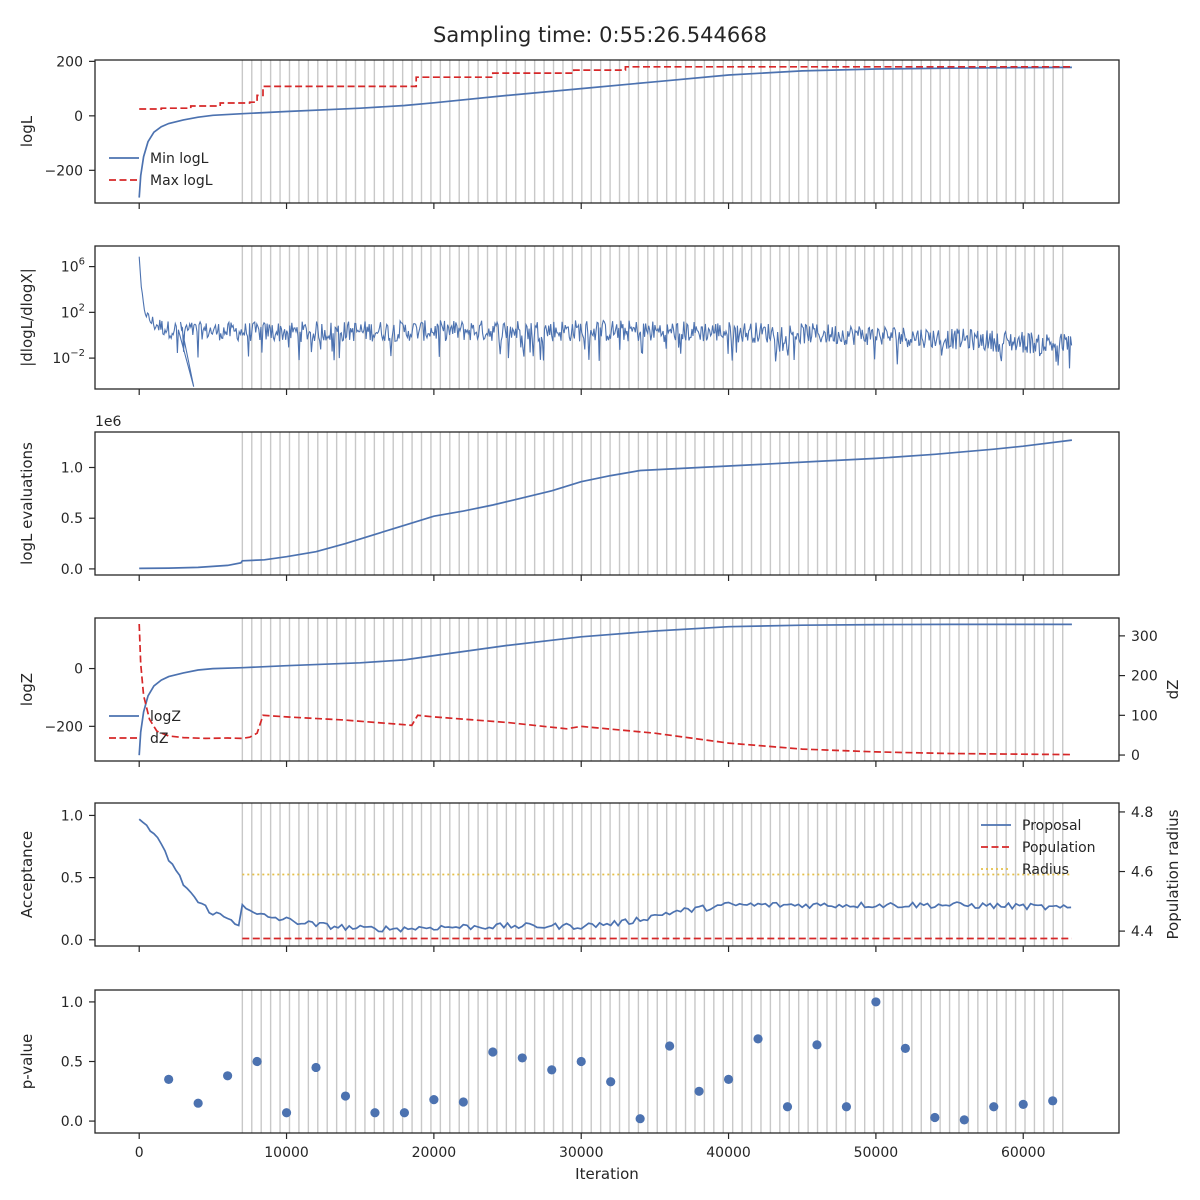  I want to click on legend-label: Min logL, so click(179, 159).